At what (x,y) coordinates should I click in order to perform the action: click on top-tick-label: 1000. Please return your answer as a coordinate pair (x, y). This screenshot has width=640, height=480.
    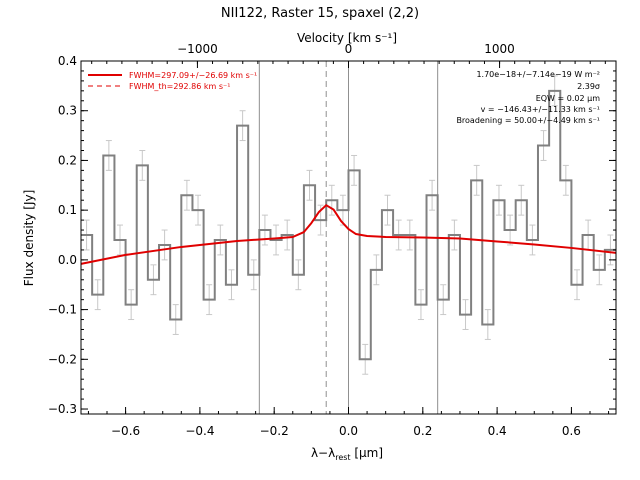
    Looking at the image, I should click on (499, 49).